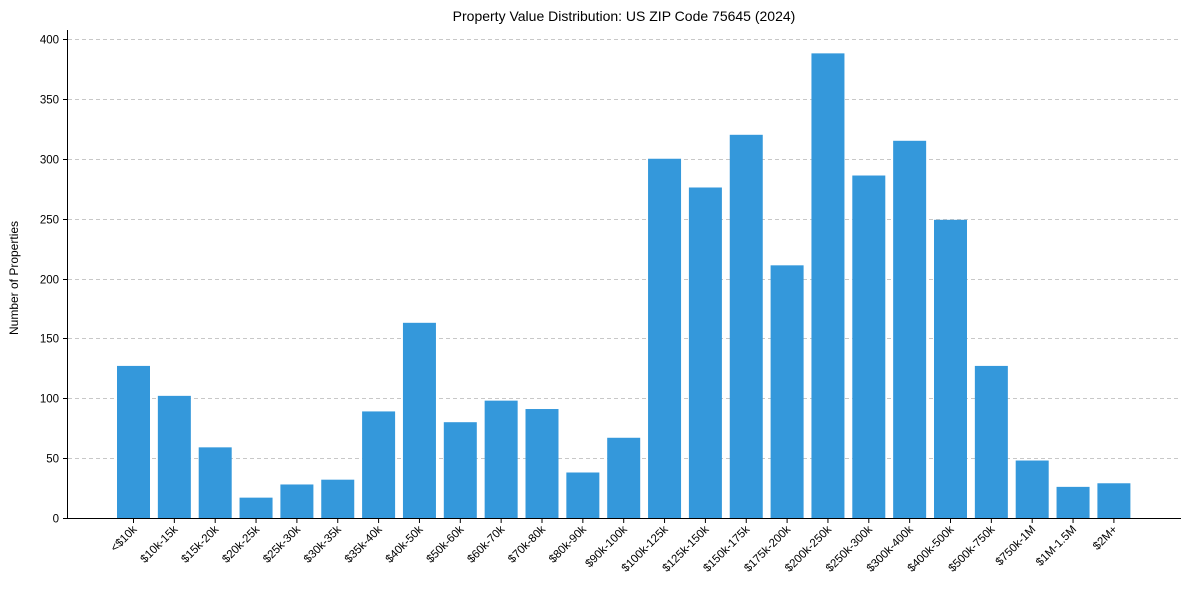 The width and height of the screenshot is (1189, 590). What do you see at coordinates (124, 538) in the screenshot?
I see `x-tick-label: <$10k` at bounding box center [124, 538].